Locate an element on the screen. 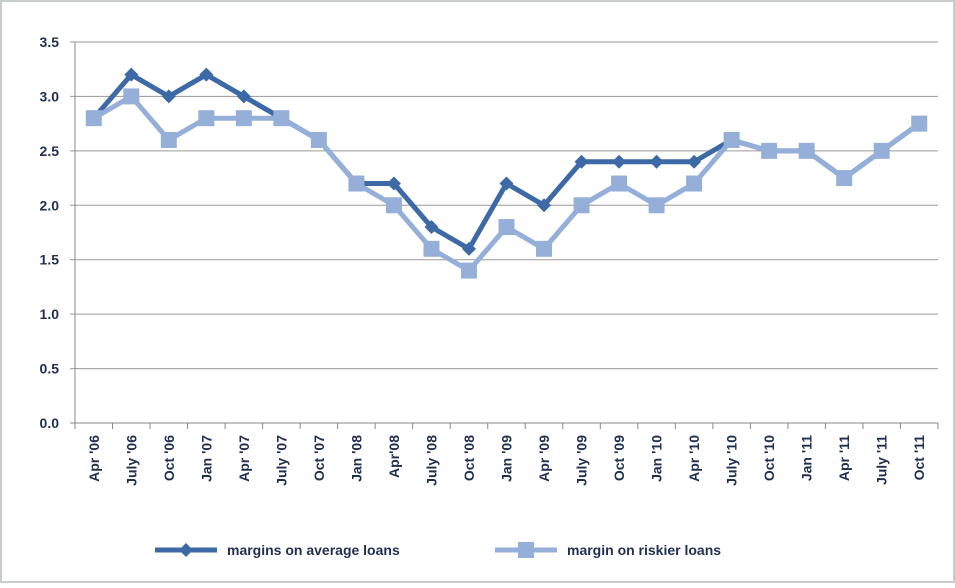  y-tick-label: 1.5 is located at coordinates (50, 260).